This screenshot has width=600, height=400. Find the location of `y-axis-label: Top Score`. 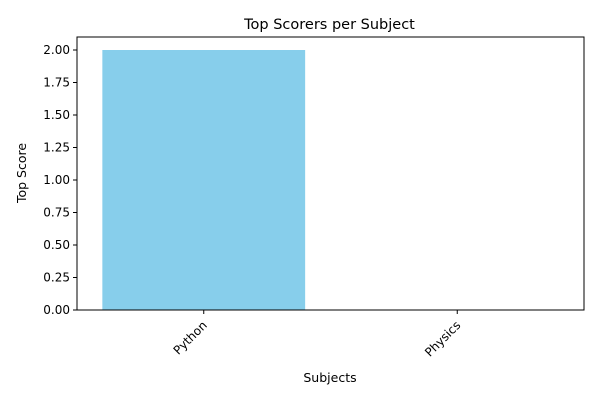

y-axis-label: Top Score is located at coordinates (21, 173).